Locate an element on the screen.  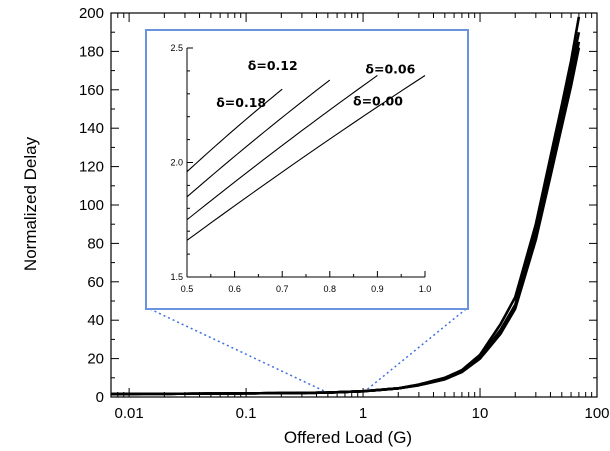
zoom-connector-right is located at coordinates (414, 351).